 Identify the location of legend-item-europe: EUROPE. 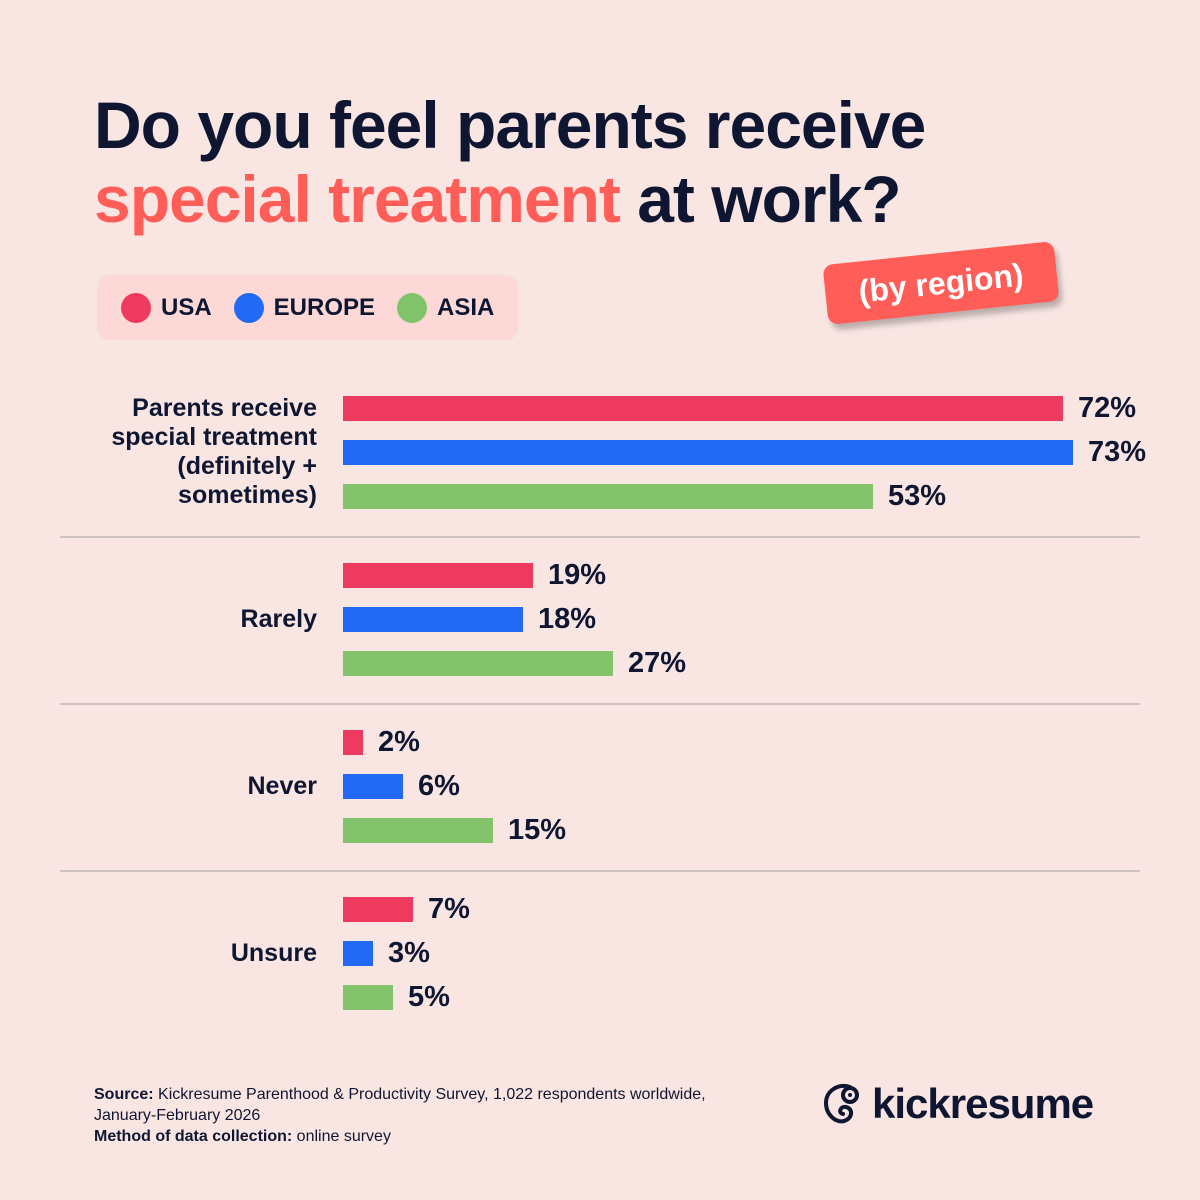
(304, 307).